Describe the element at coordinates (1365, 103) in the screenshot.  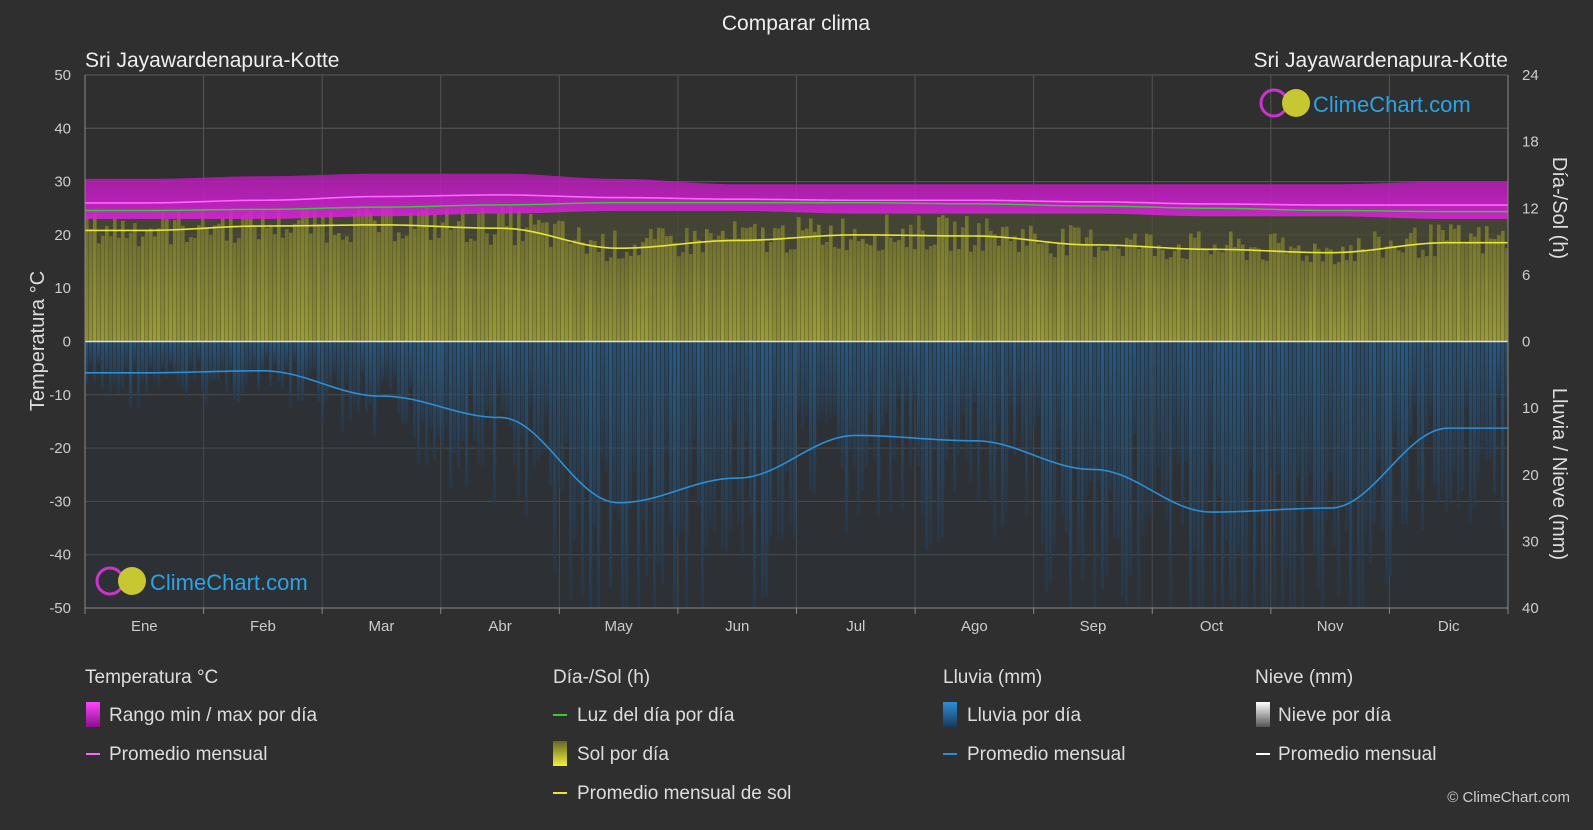
I see `logo-top-right: ClimeChart.com` at that location.